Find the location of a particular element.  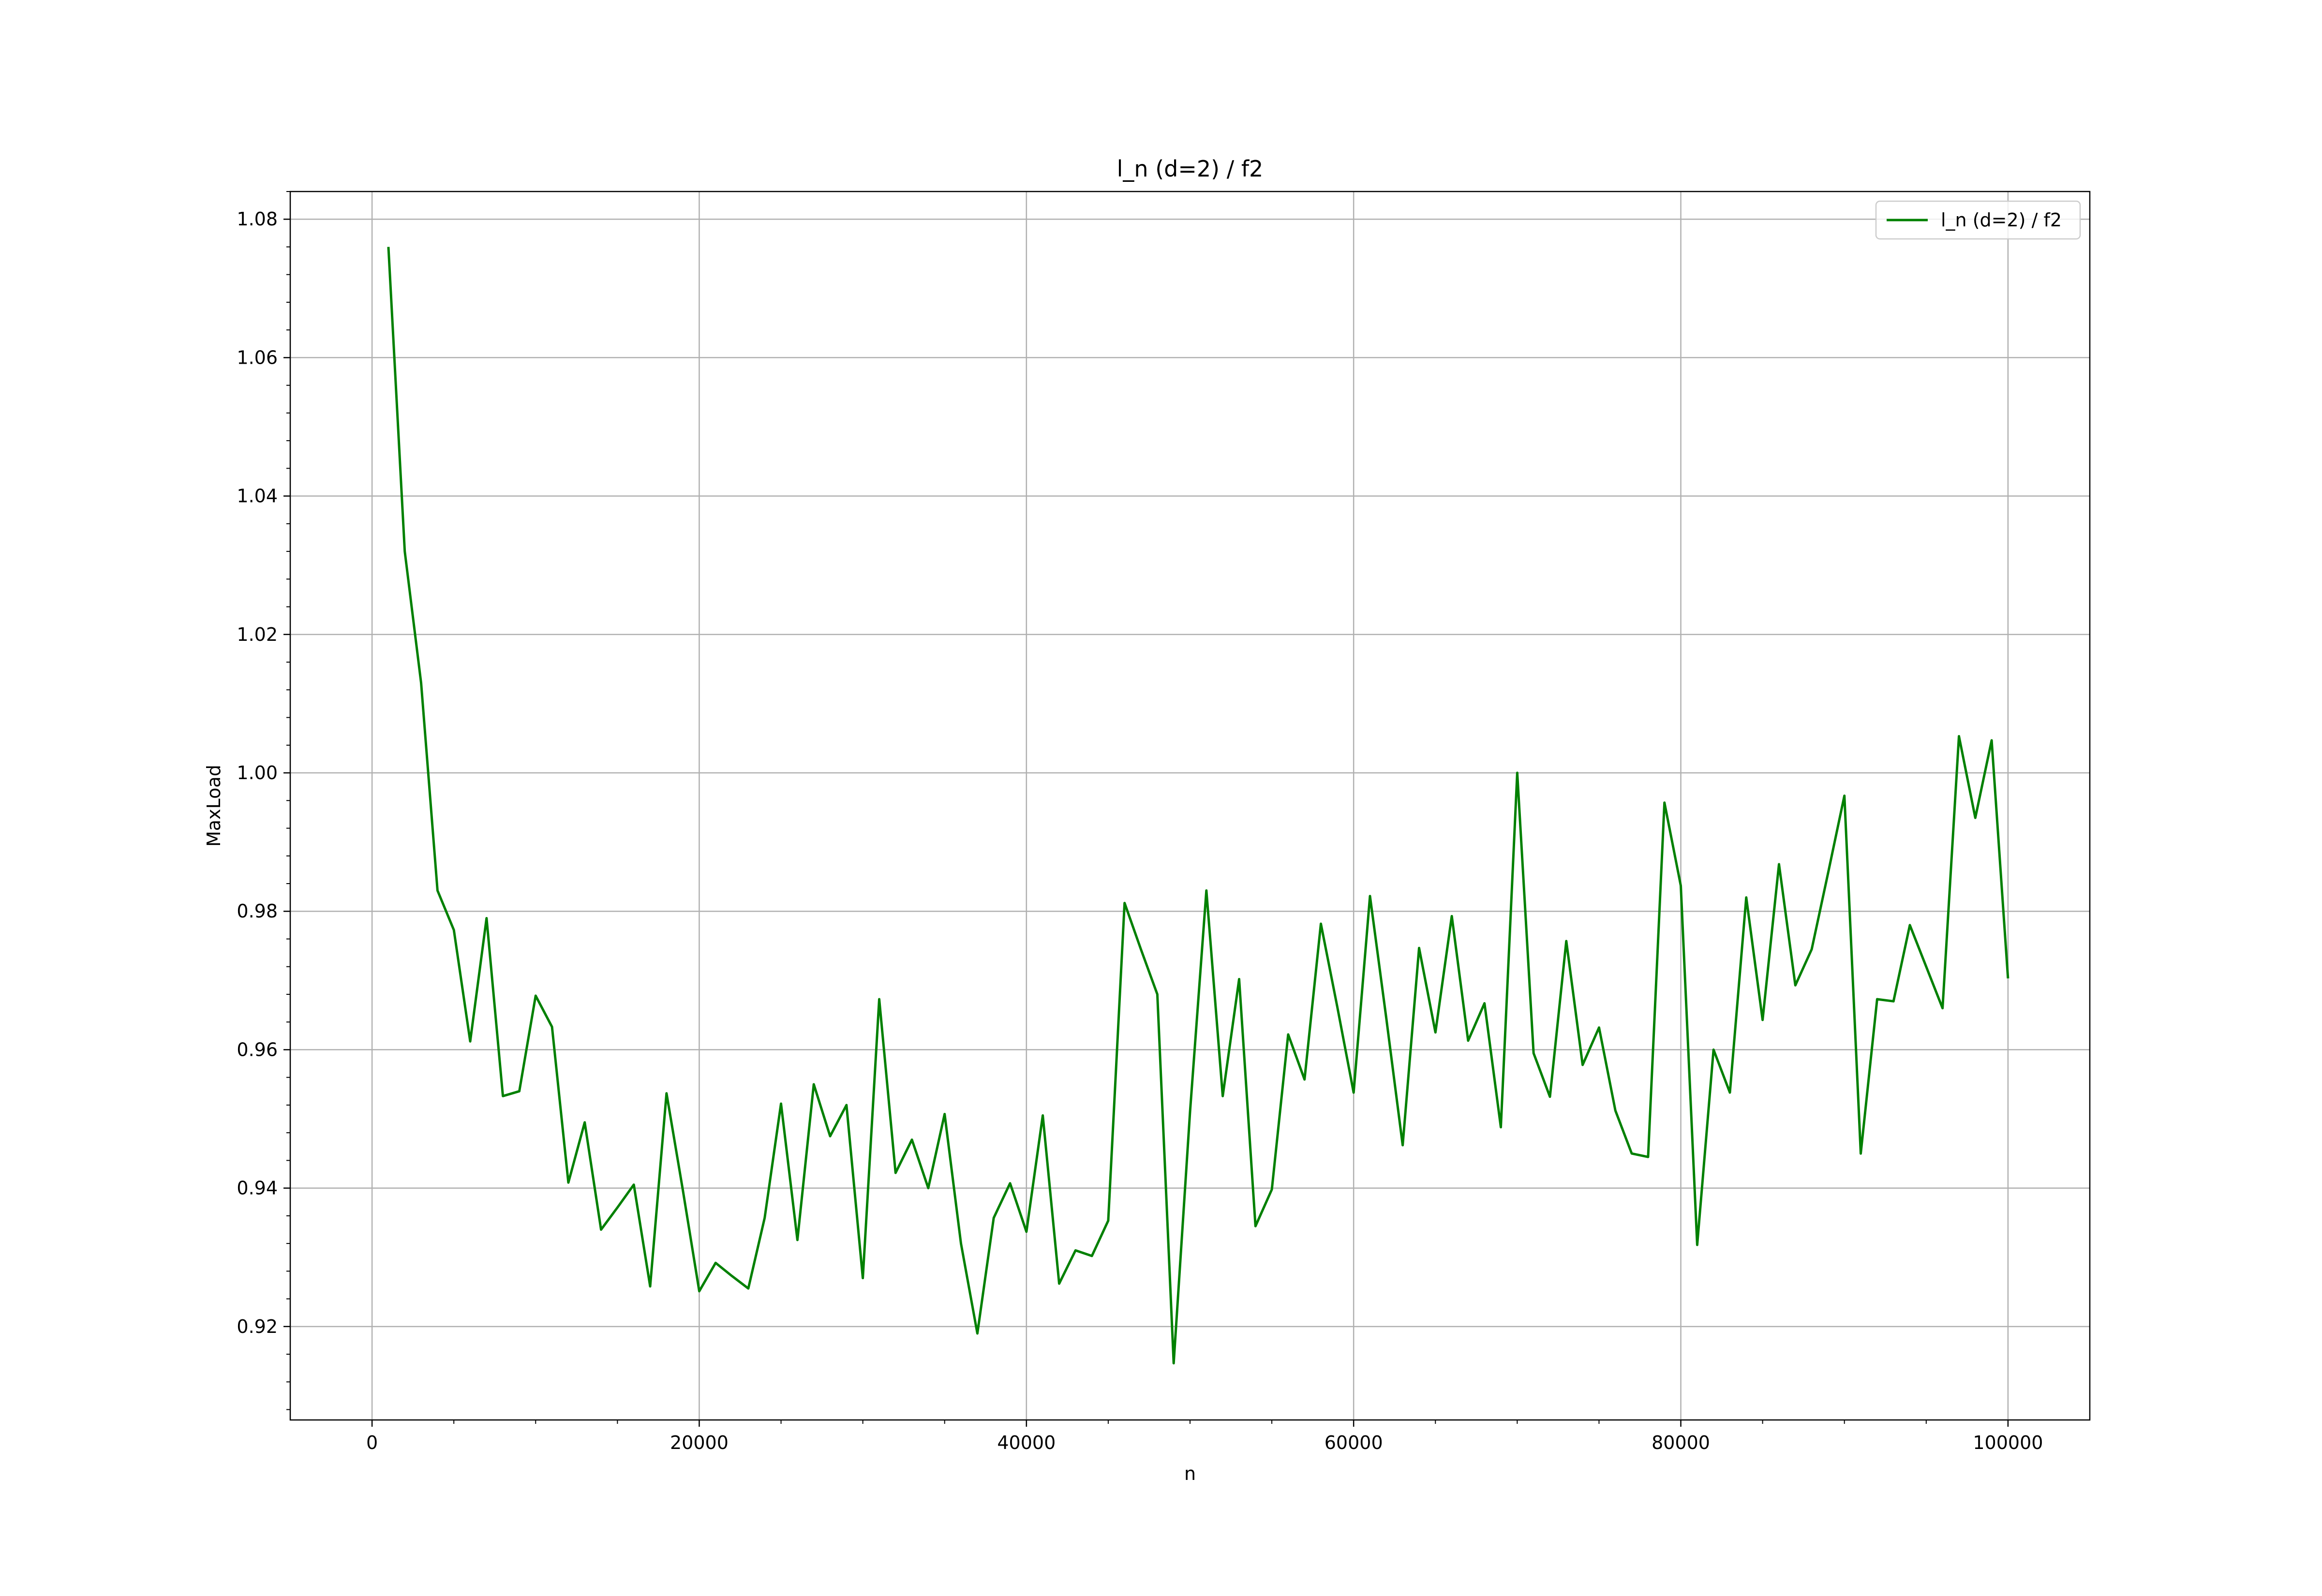

x-tick-label: 40000 is located at coordinates (1026, 1442).